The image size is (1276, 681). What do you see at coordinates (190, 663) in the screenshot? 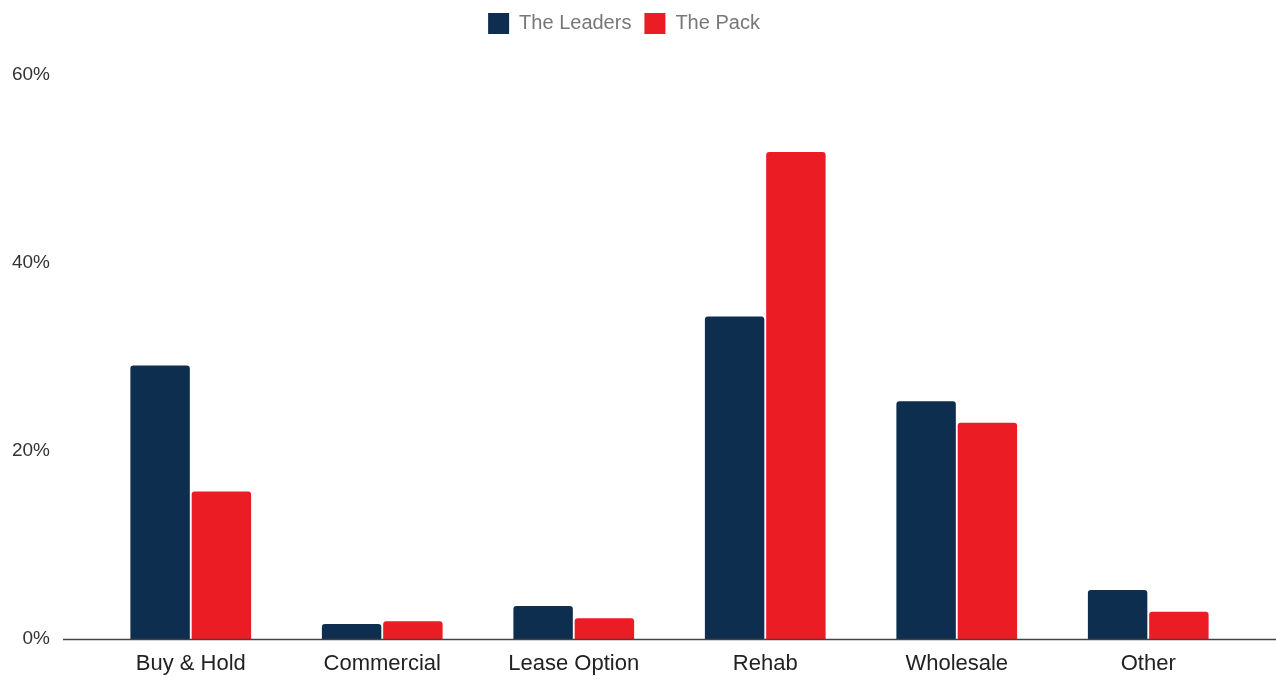
I see `x-tick-label: Buy & Hold` at bounding box center [190, 663].